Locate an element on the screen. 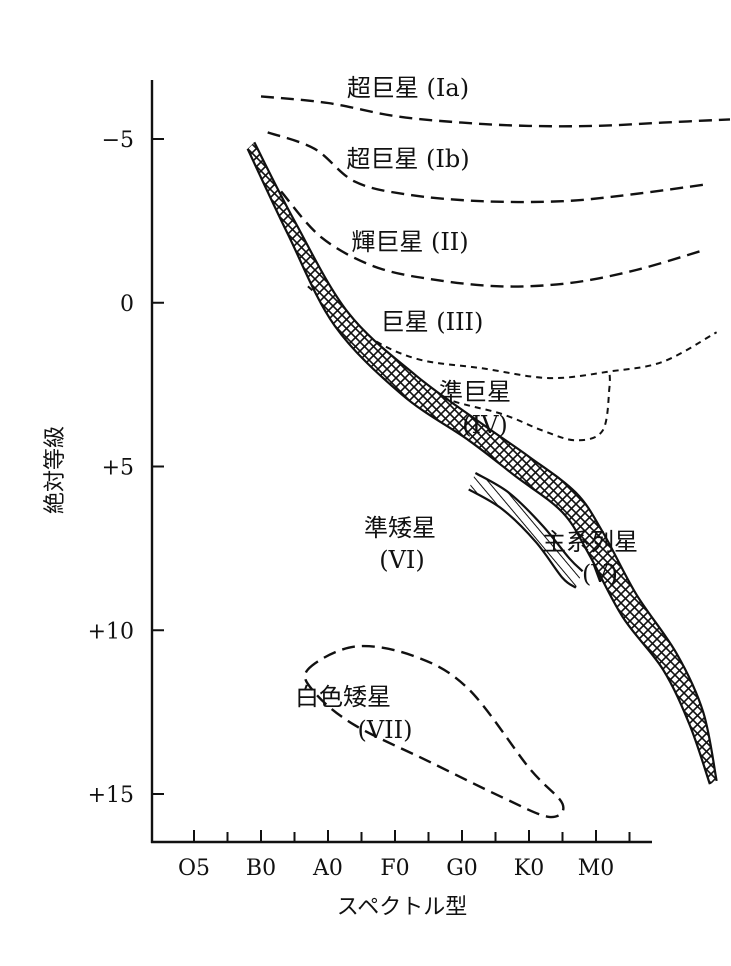 The height and width of the screenshot is (966, 731). x-tick-label: A0 is located at coordinates (327, 868).